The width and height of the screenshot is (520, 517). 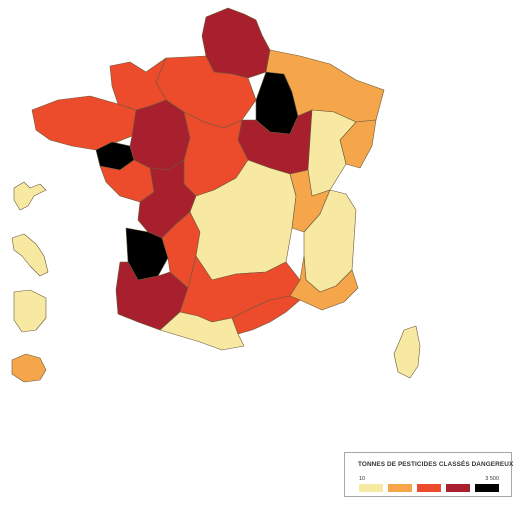 What do you see at coordinates (29, 368) in the screenshot?
I see `region-reunion` at bounding box center [29, 368].